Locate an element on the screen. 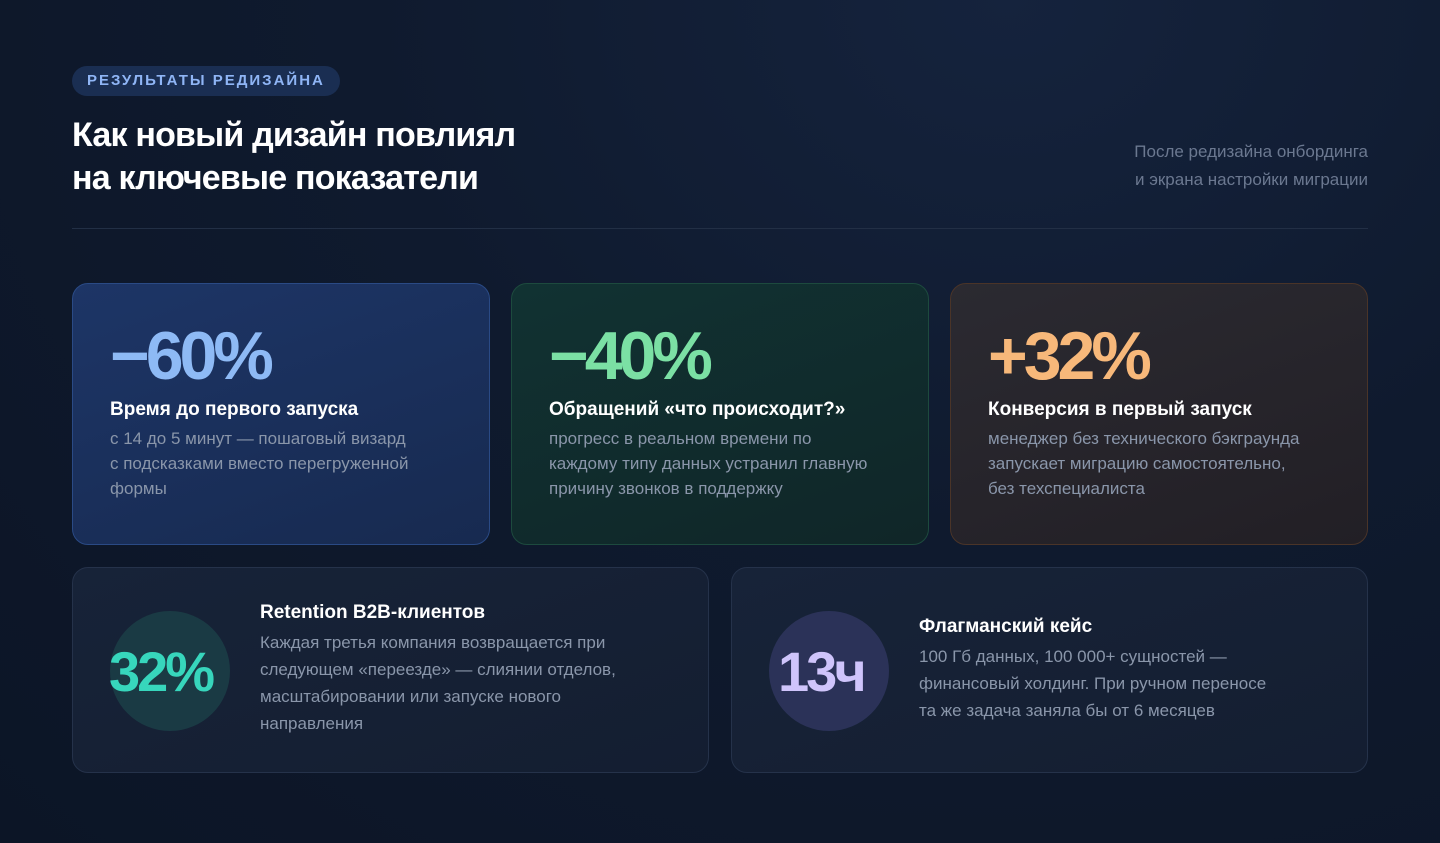 Image resolution: width=1440 pixels, height=843 pixels. header-divider is located at coordinates (720, 228).